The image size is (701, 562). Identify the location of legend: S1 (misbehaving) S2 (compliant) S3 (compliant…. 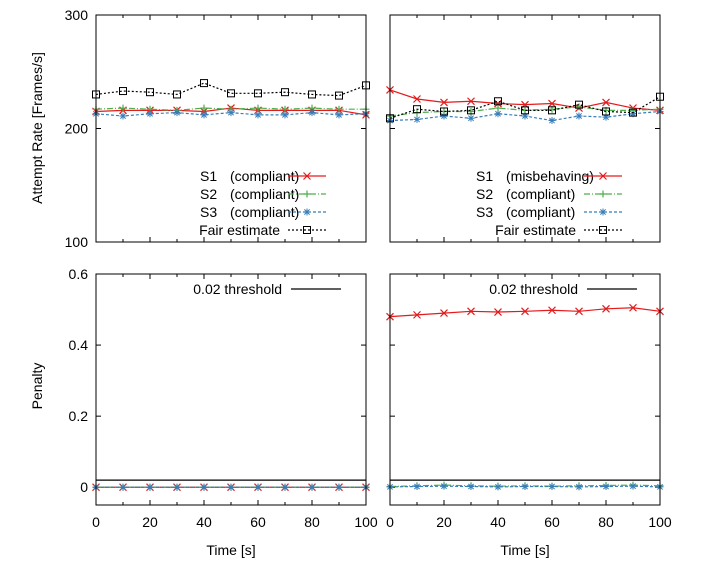
(549, 203).